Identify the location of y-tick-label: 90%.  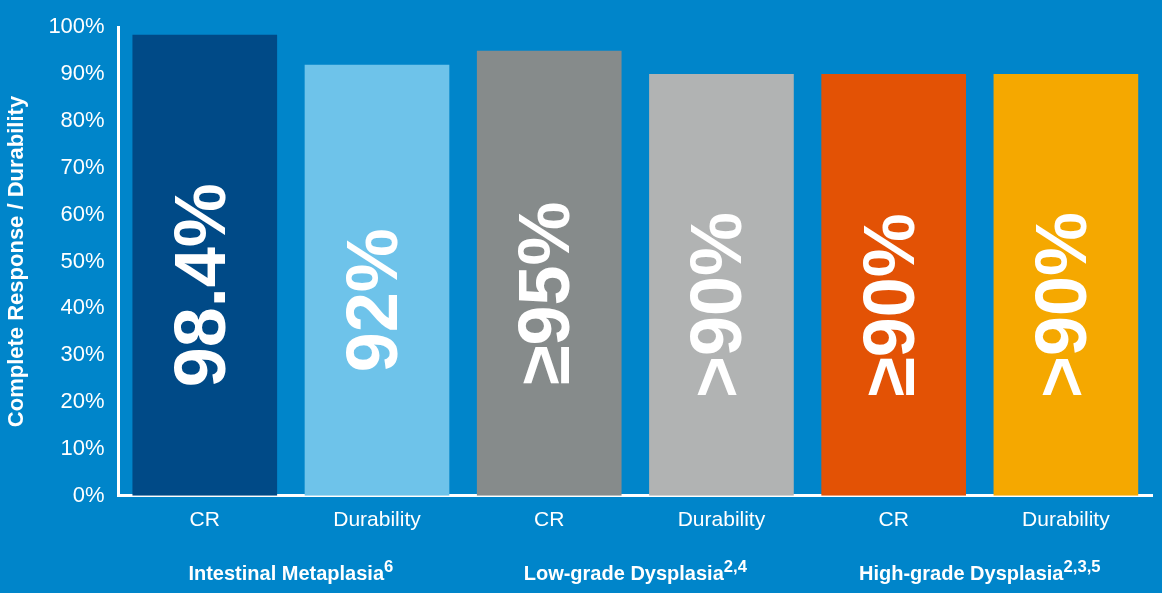
(82, 73).